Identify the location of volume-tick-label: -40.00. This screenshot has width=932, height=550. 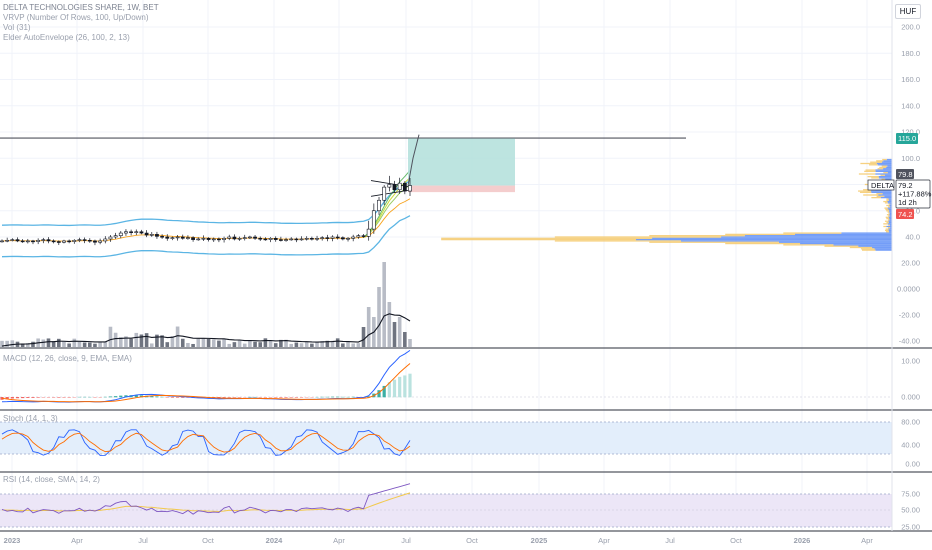
(909, 341).